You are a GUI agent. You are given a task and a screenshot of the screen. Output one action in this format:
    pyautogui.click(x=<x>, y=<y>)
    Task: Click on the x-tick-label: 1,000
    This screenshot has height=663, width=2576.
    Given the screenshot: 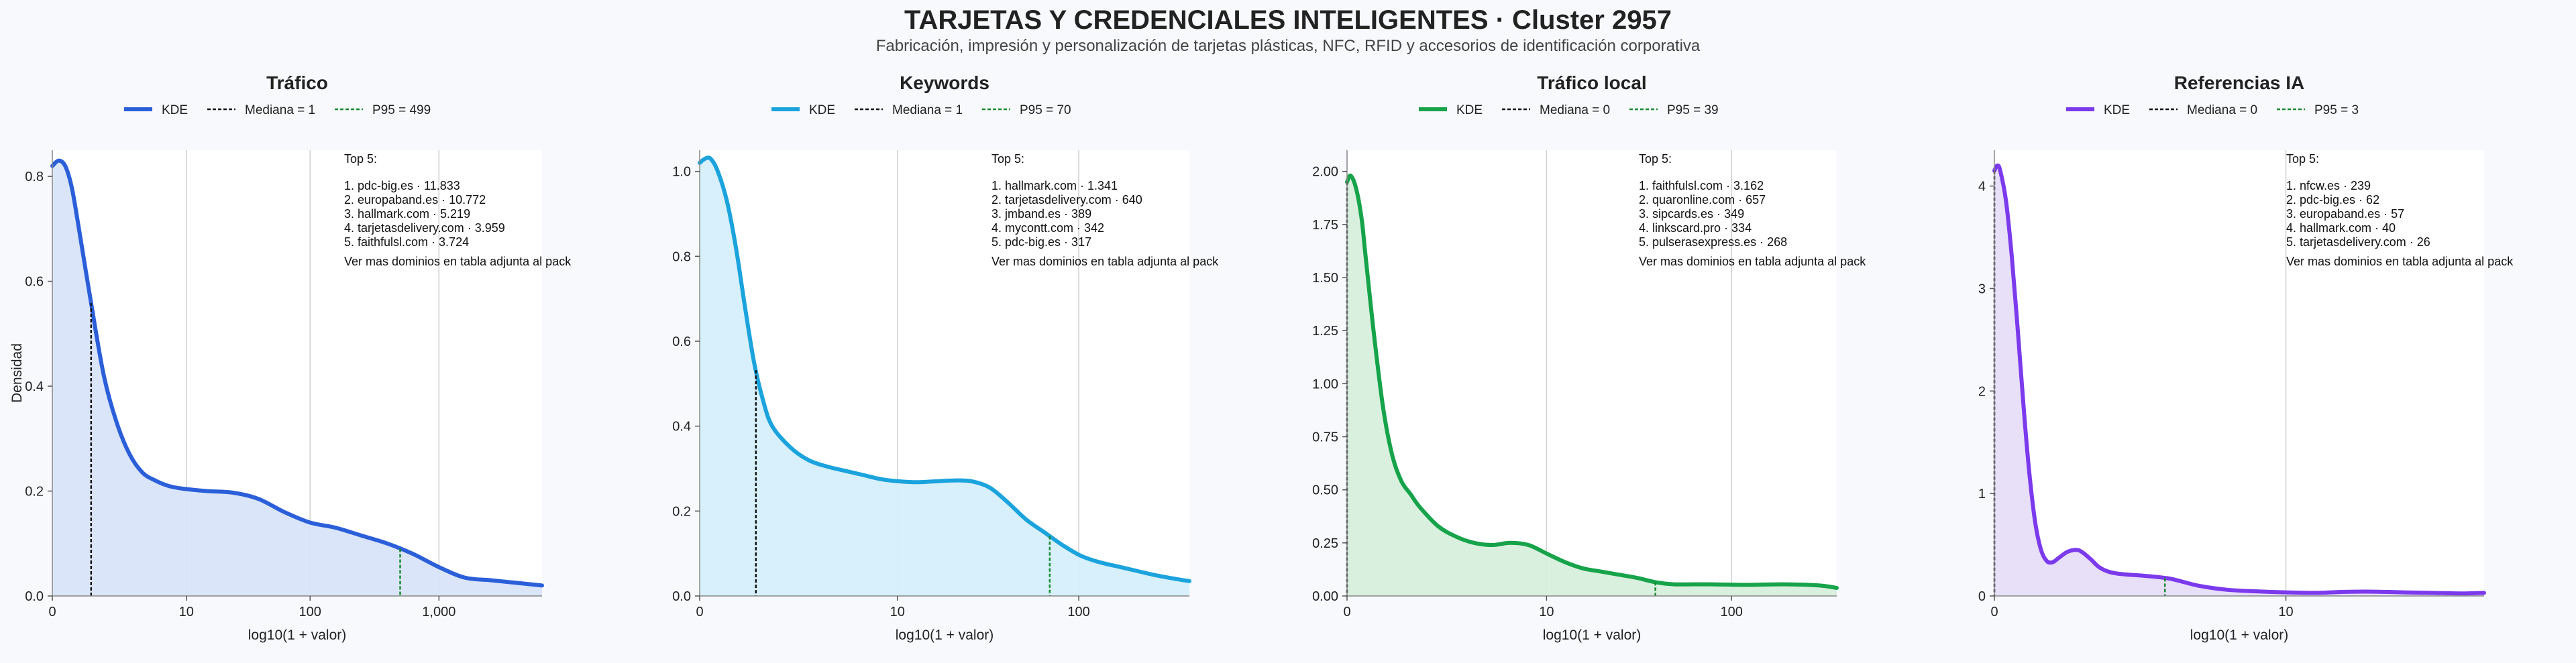 What is the action you would take?
    pyautogui.click(x=438, y=612)
    